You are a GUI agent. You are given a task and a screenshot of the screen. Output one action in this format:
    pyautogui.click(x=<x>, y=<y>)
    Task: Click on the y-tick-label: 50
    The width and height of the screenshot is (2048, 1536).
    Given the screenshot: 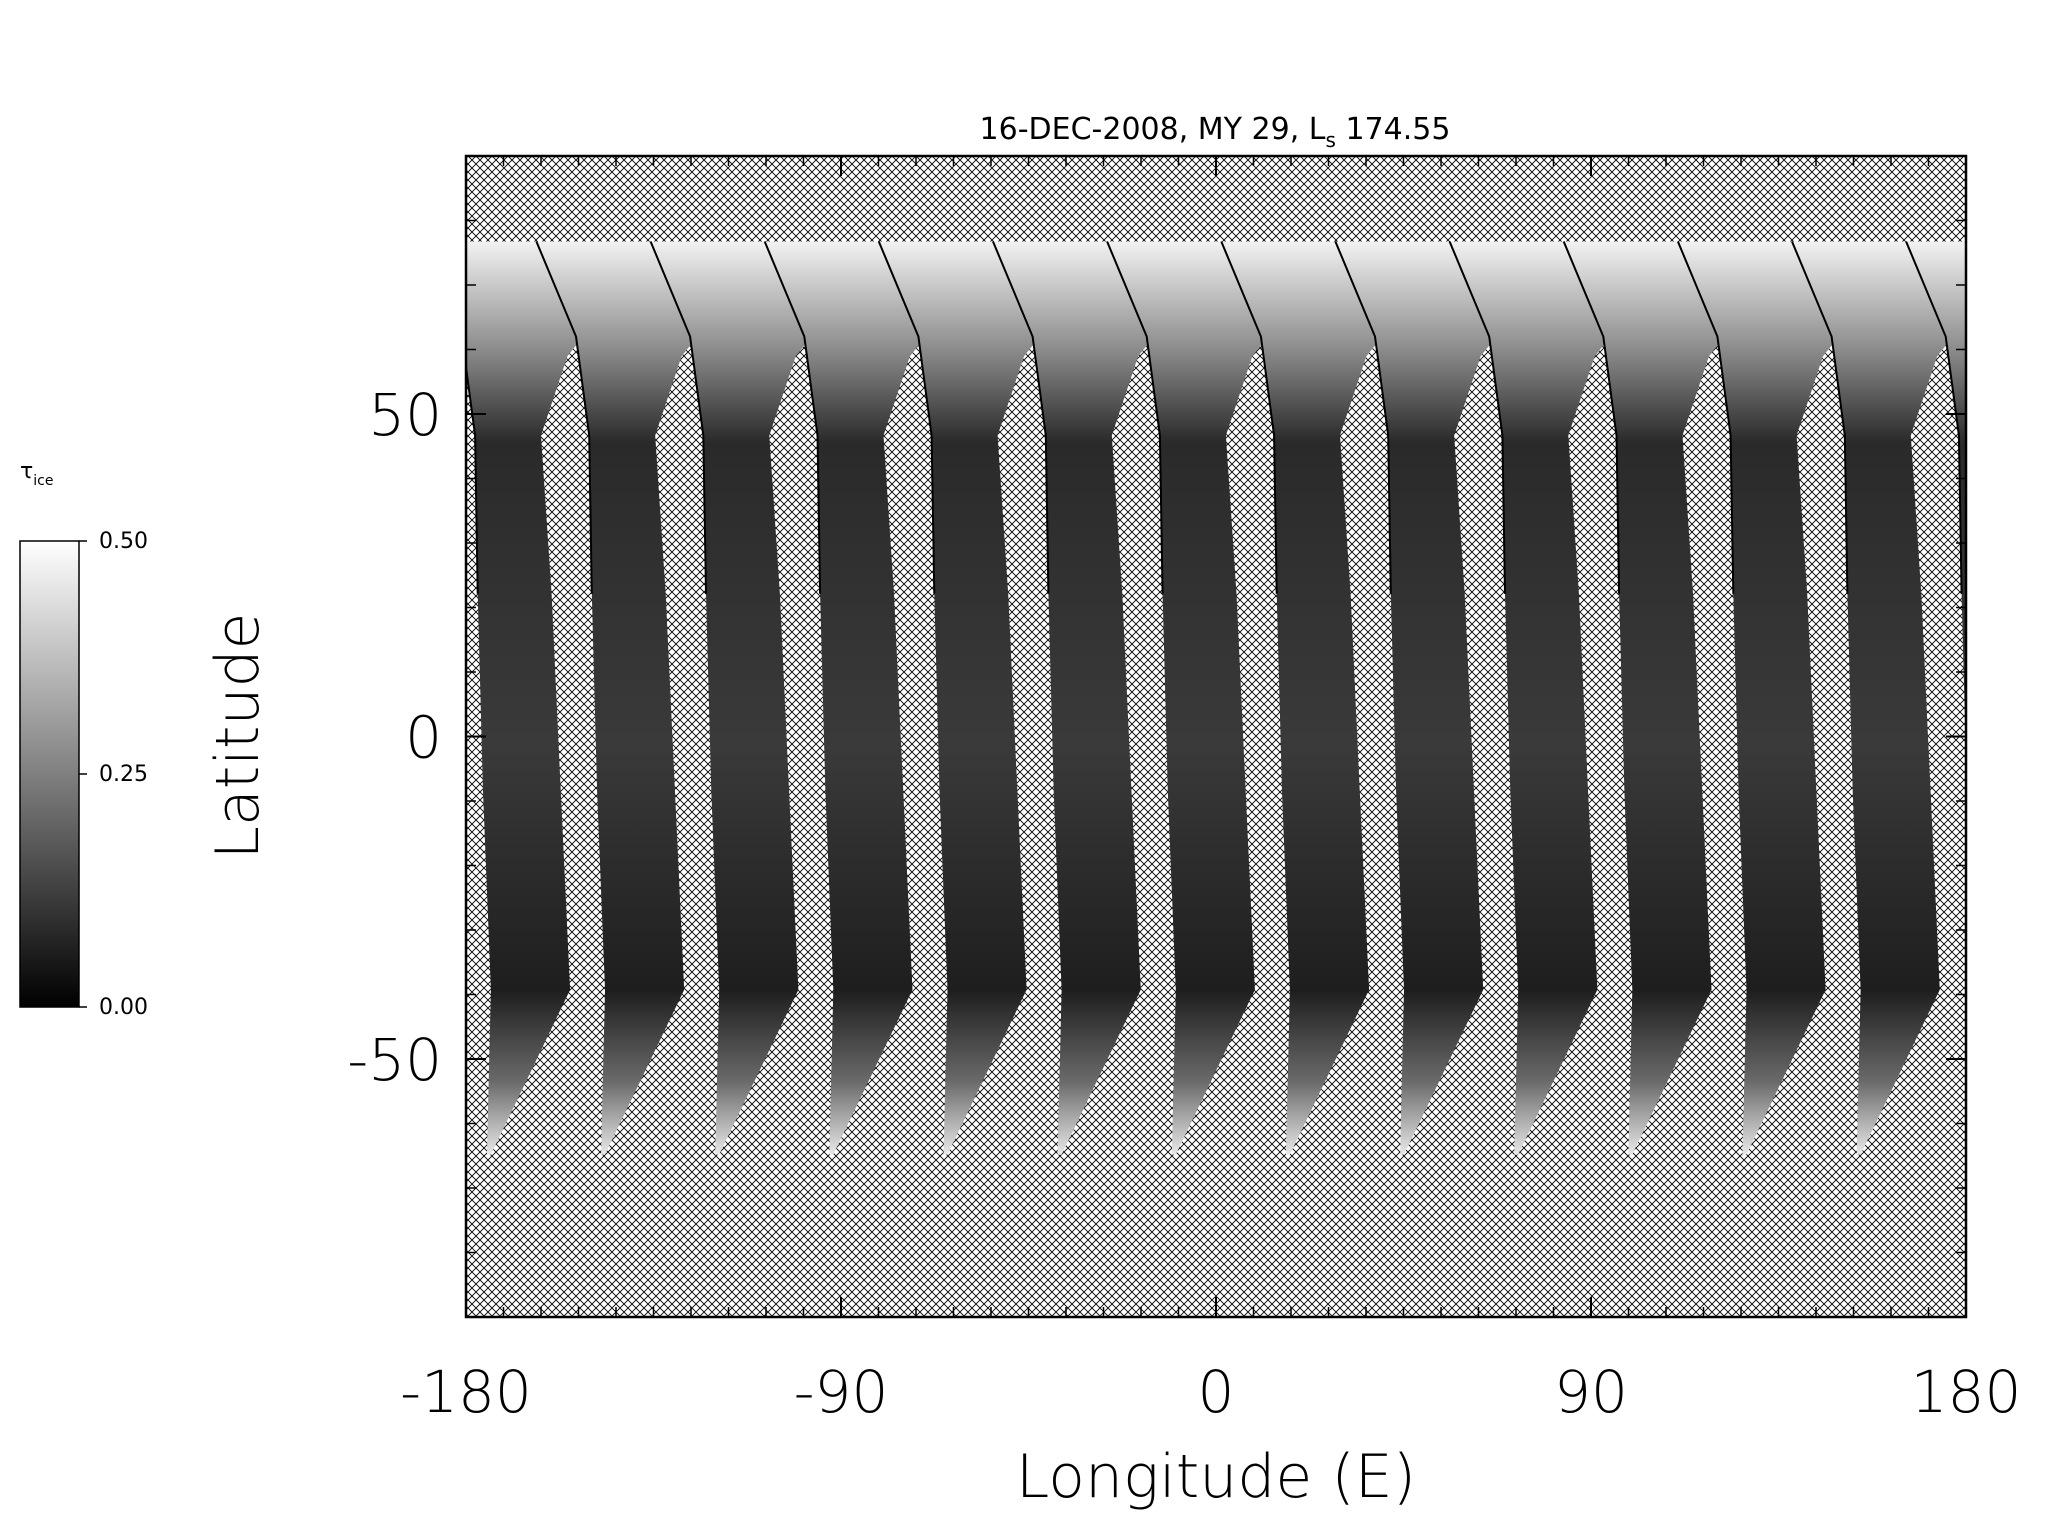 What is the action you would take?
    pyautogui.click(x=405, y=415)
    